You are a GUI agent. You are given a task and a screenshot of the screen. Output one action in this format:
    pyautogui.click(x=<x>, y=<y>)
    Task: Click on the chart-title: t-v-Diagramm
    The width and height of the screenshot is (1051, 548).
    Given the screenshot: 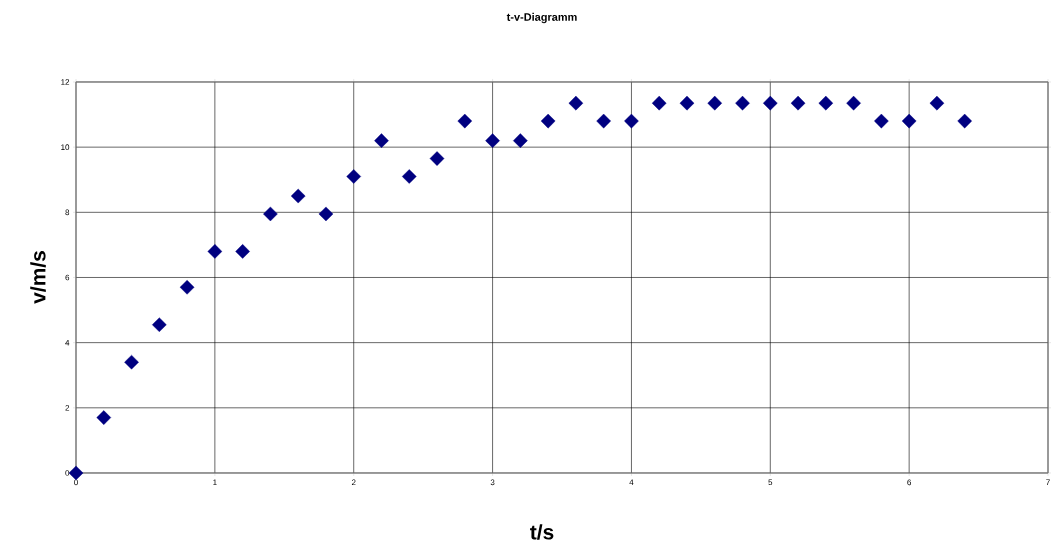 What is the action you would take?
    pyautogui.click(x=541, y=18)
    